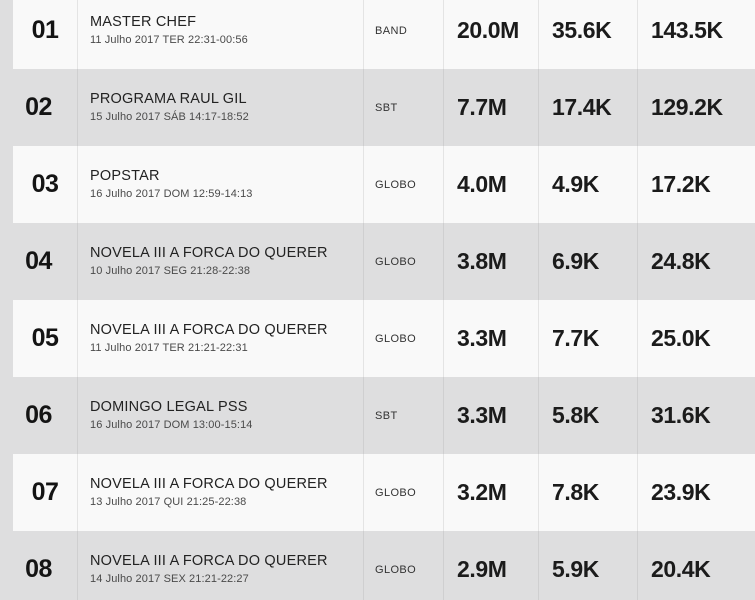 The width and height of the screenshot is (755, 600). I want to click on program-cell: MASTER CHEF 11 Julho 2017 TER 22:31-00:56, so click(220, 34).